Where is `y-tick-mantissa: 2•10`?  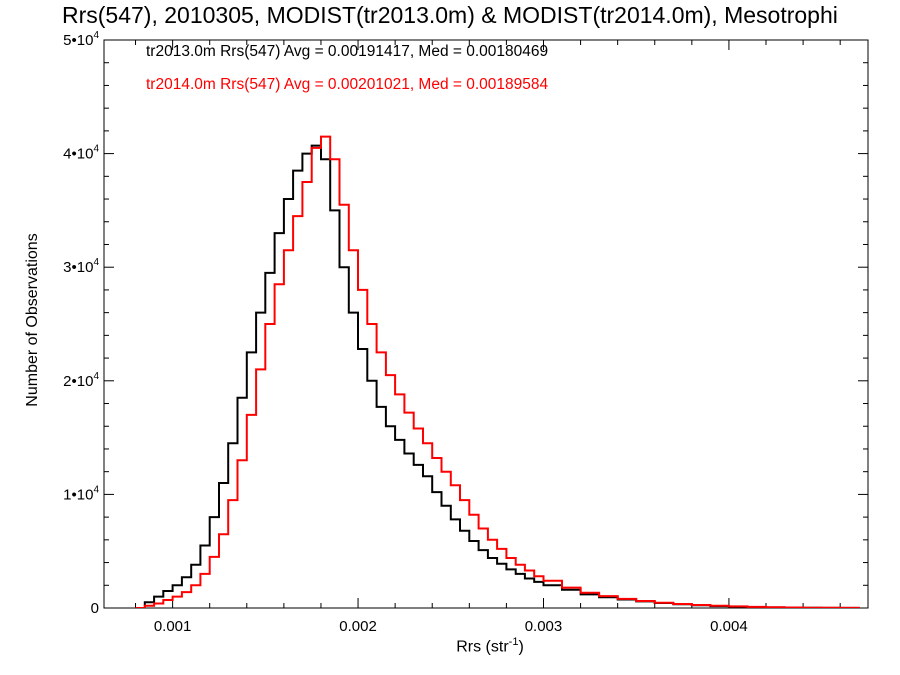
y-tick-mantissa: 2•10 is located at coordinates (78, 381).